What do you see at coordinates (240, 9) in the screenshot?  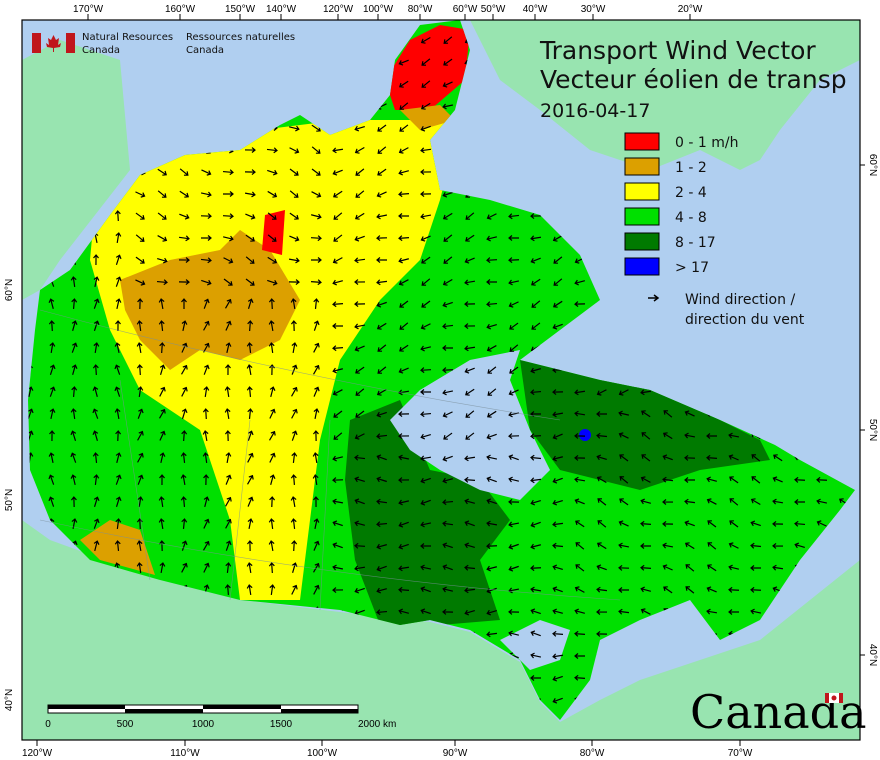 I see `top-longitude-label: 150°W` at bounding box center [240, 9].